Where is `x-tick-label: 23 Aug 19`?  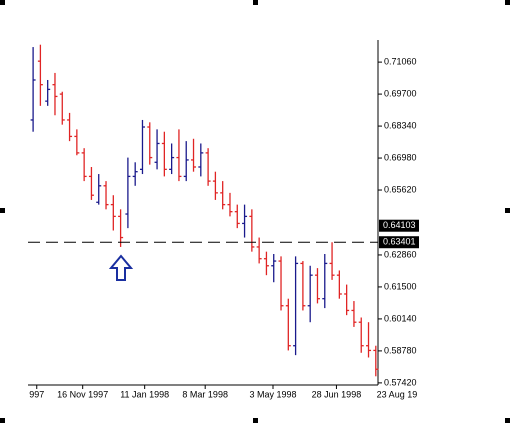
x-tick-label: 23 Aug 19 is located at coordinates (397, 394).